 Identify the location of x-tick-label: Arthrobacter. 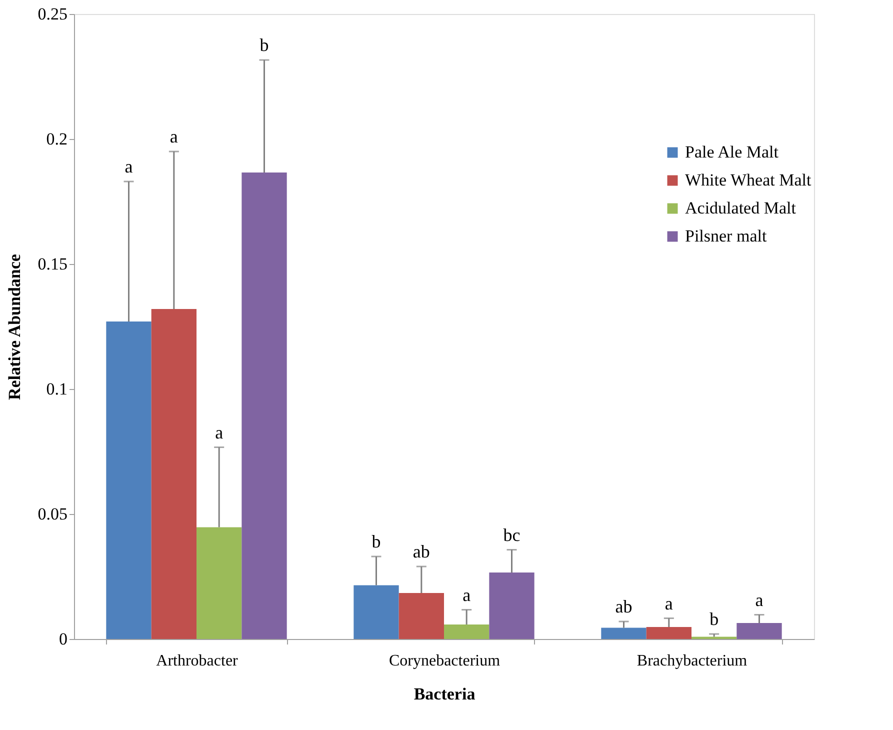
(197, 661).